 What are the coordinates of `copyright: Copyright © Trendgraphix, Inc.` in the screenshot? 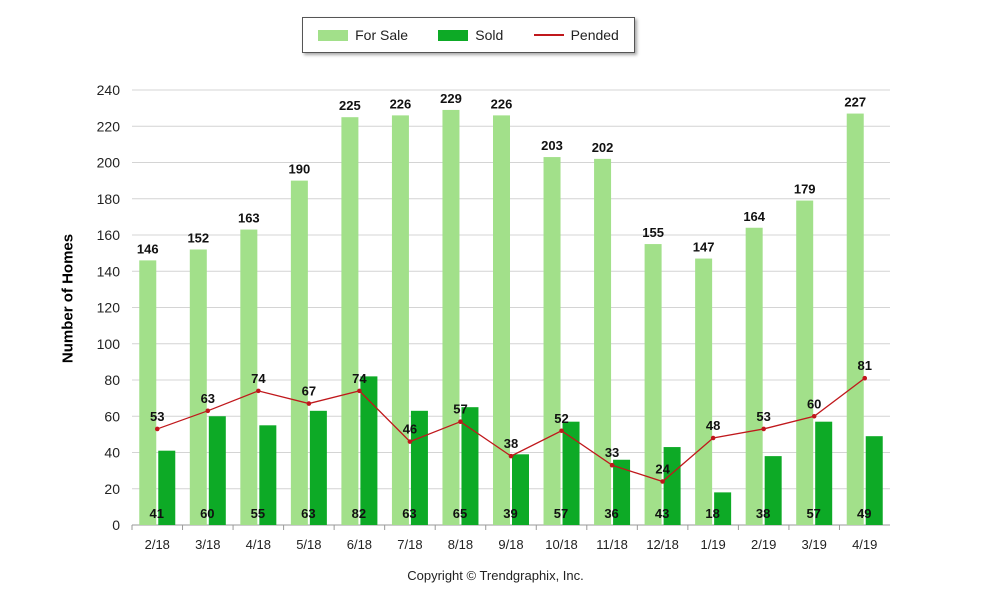 It's located at (495, 575).